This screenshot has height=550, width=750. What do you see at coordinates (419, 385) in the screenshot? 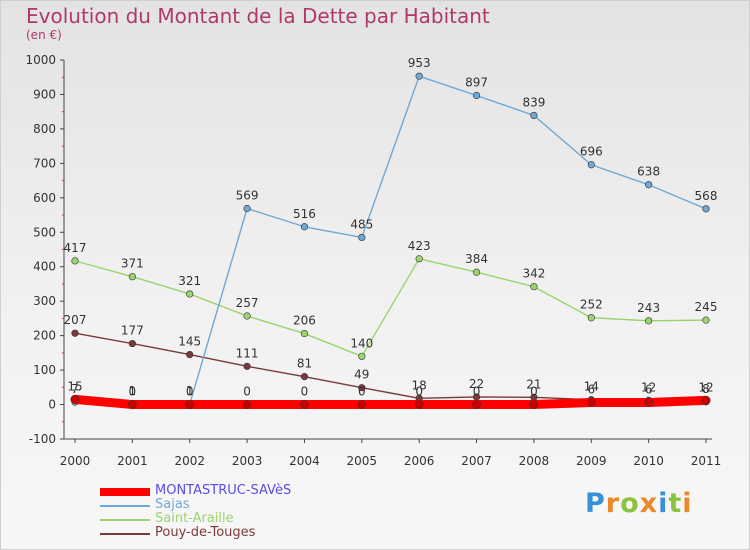
I see `data-label-3: 18` at bounding box center [419, 385].